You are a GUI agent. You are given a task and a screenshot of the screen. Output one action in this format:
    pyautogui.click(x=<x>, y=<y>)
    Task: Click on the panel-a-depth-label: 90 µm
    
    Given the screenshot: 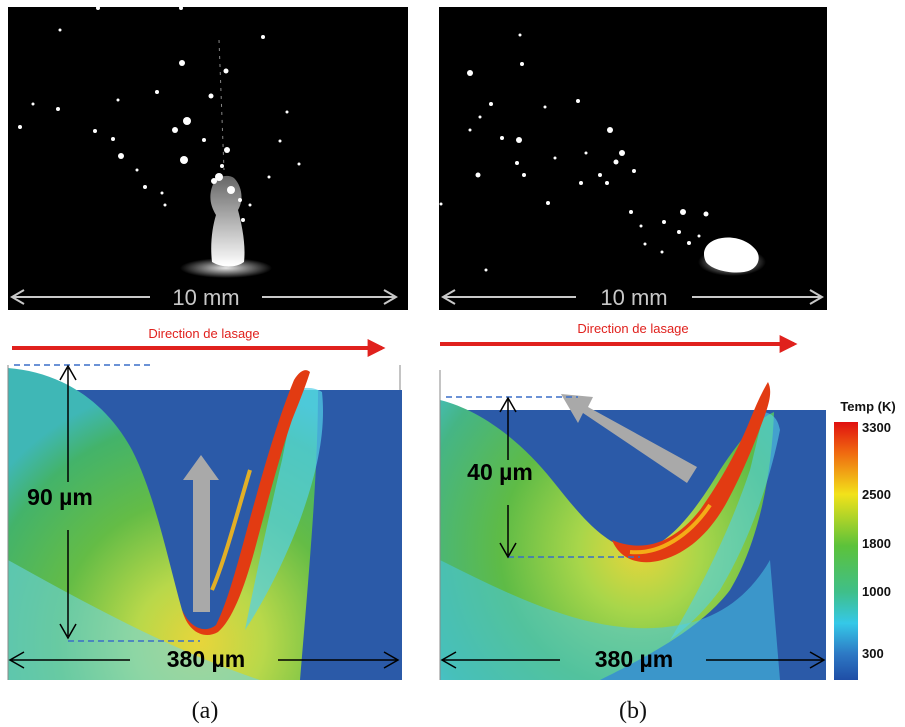 What is the action you would take?
    pyautogui.click(x=60, y=497)
    